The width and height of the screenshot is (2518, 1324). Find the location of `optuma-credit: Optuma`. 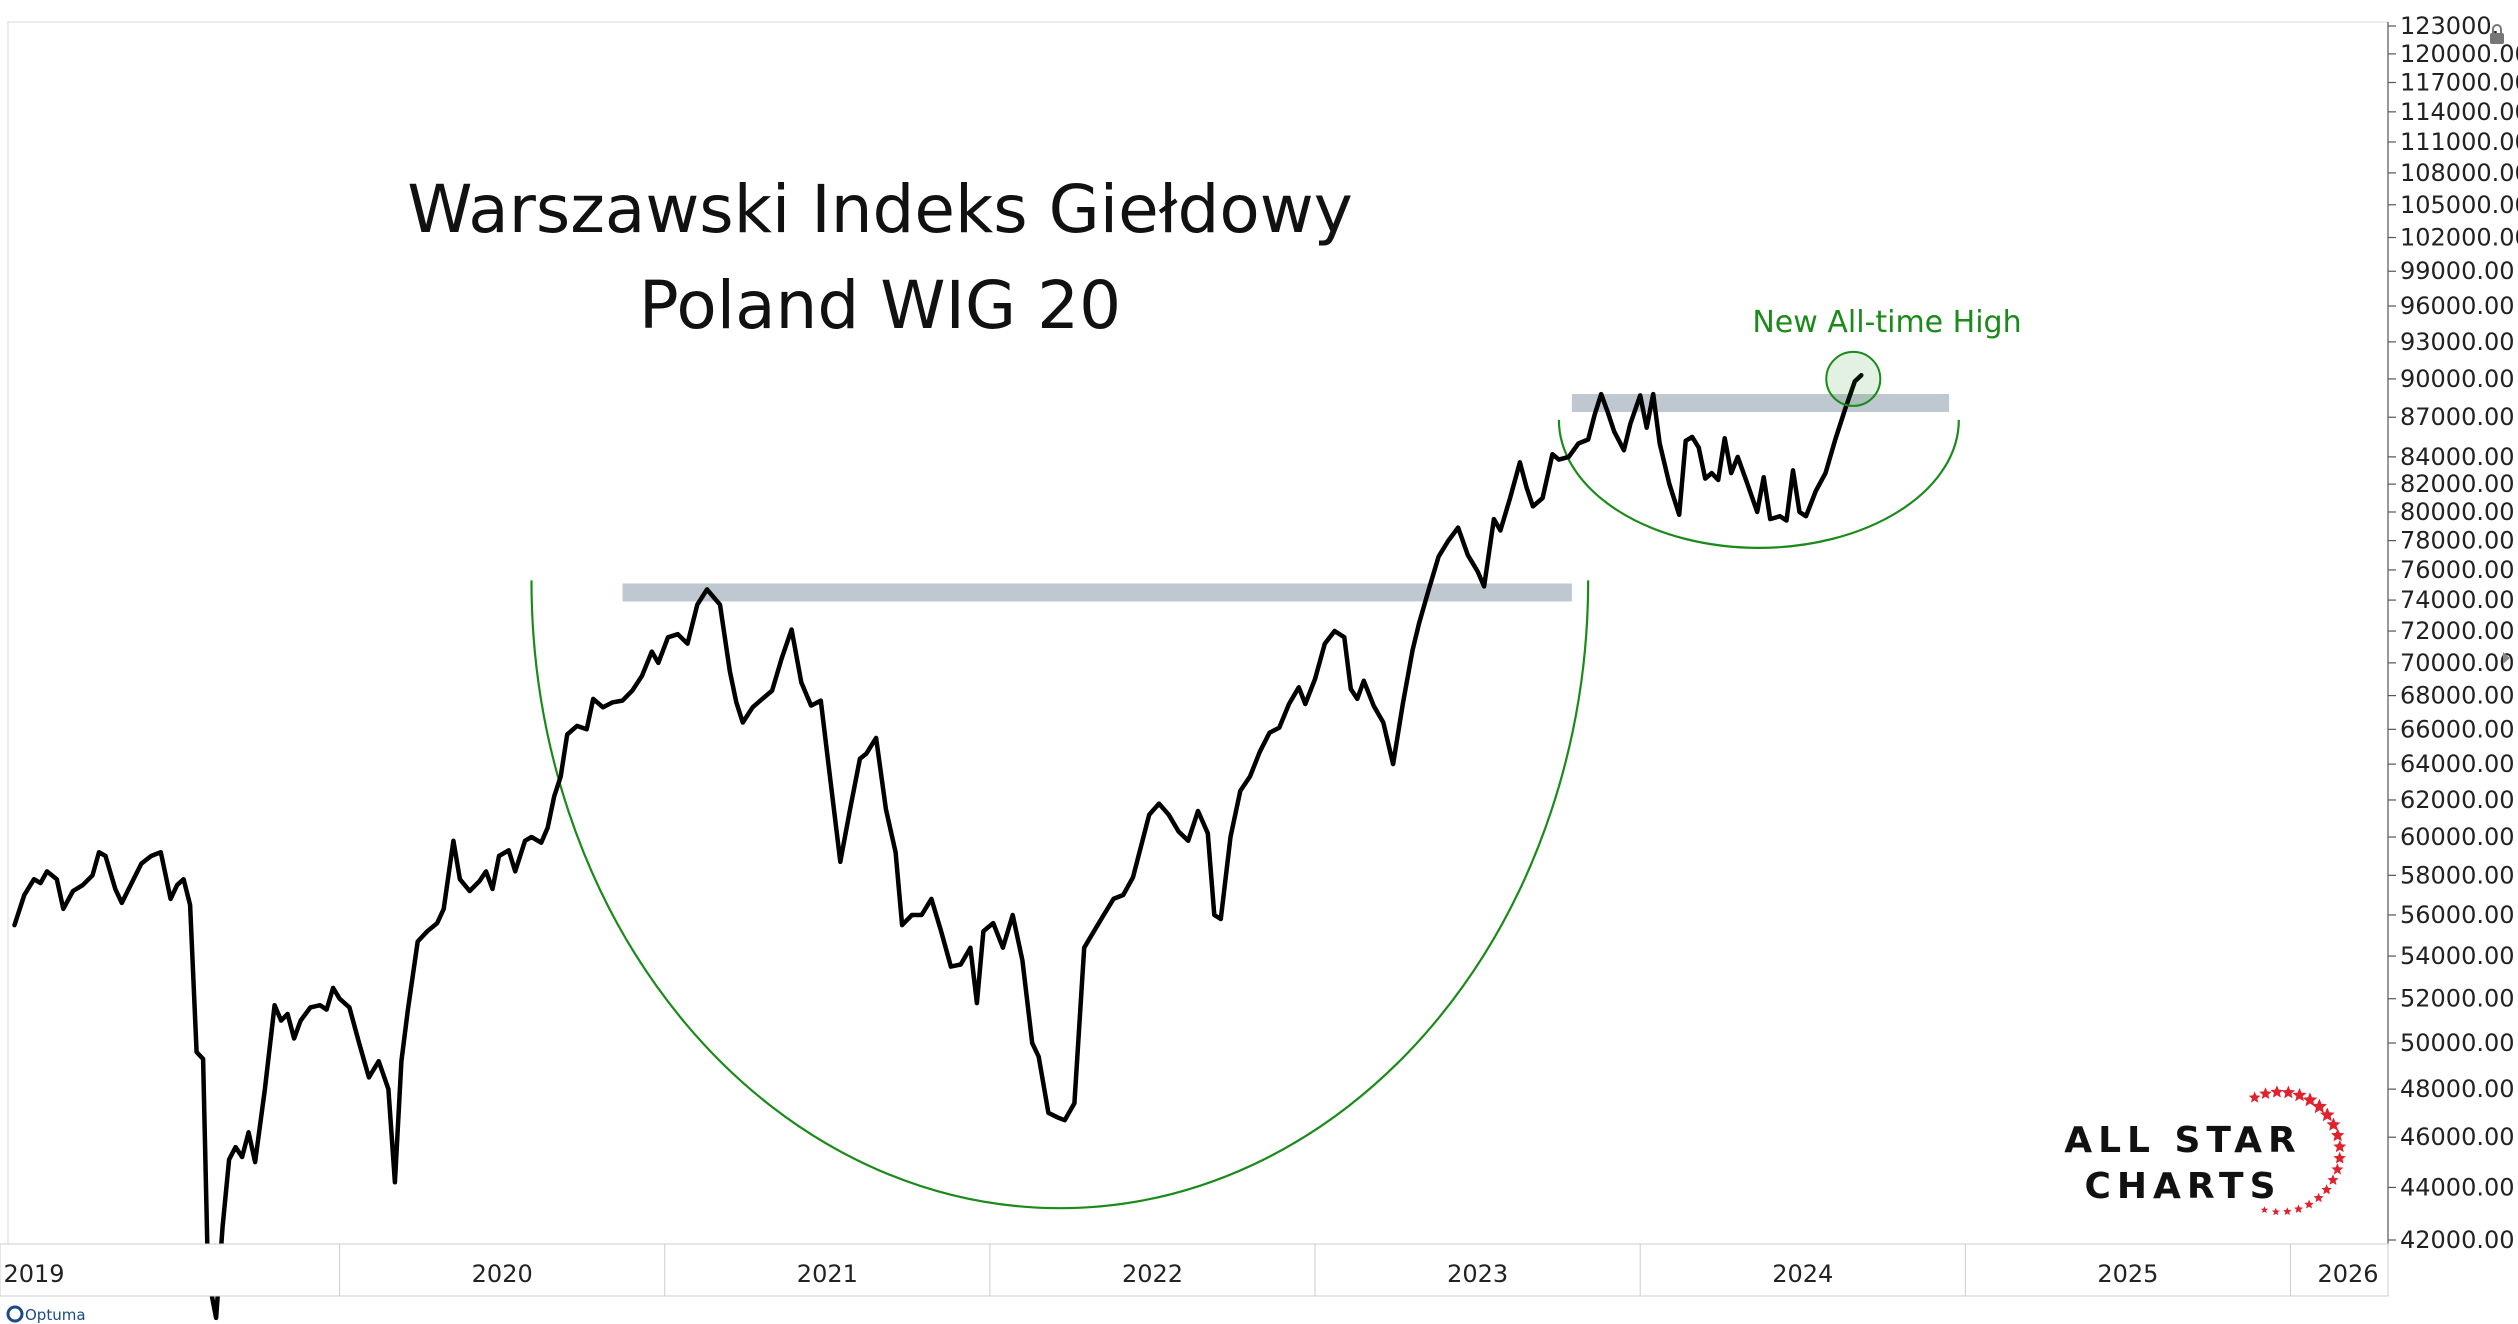

optuma-credit: Optuma is located at coordinates (46, 1314).